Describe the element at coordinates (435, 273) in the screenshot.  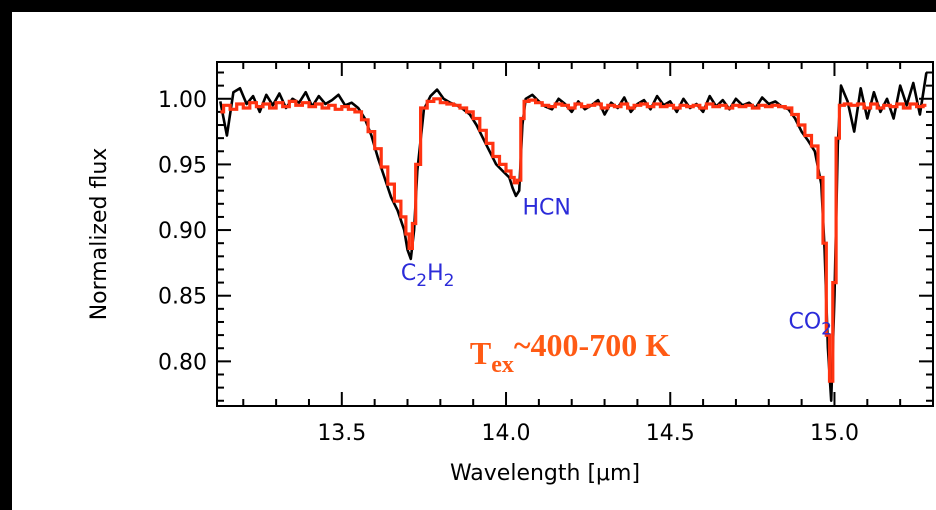
I see `label-text: H` at that location.